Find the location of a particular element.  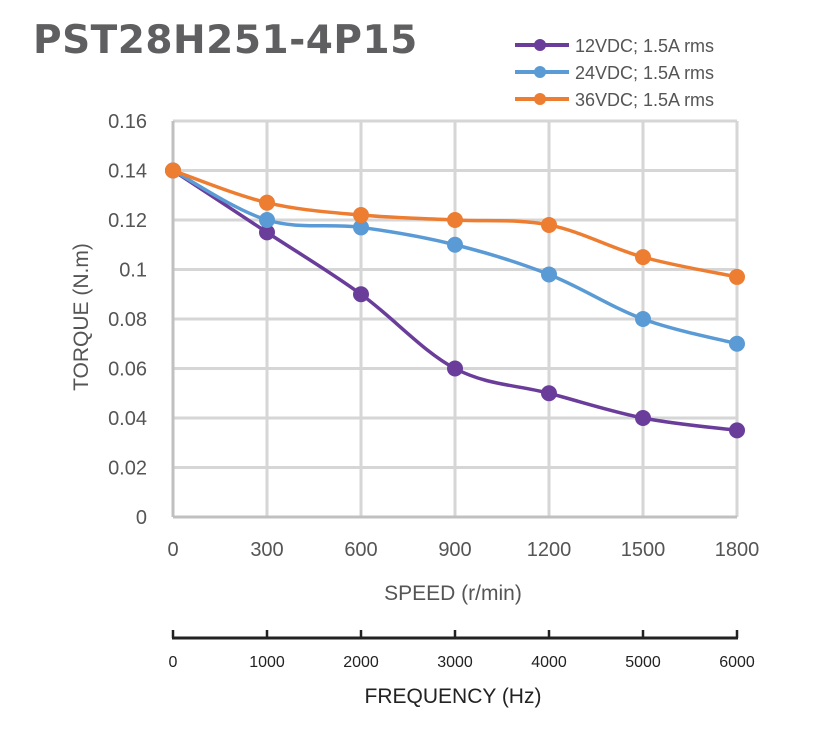

x-tick-label: 0 is located at coordinates (172, 550).